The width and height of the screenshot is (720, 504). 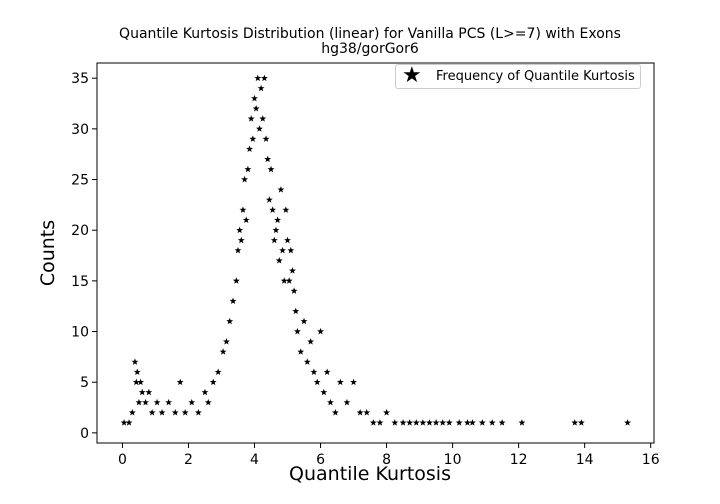 What do you see at coordinates (535, 76) in the screenshot?
I see `legend-label: Frequency of Quantile Kurtosis` at bounding box center [535, 76].